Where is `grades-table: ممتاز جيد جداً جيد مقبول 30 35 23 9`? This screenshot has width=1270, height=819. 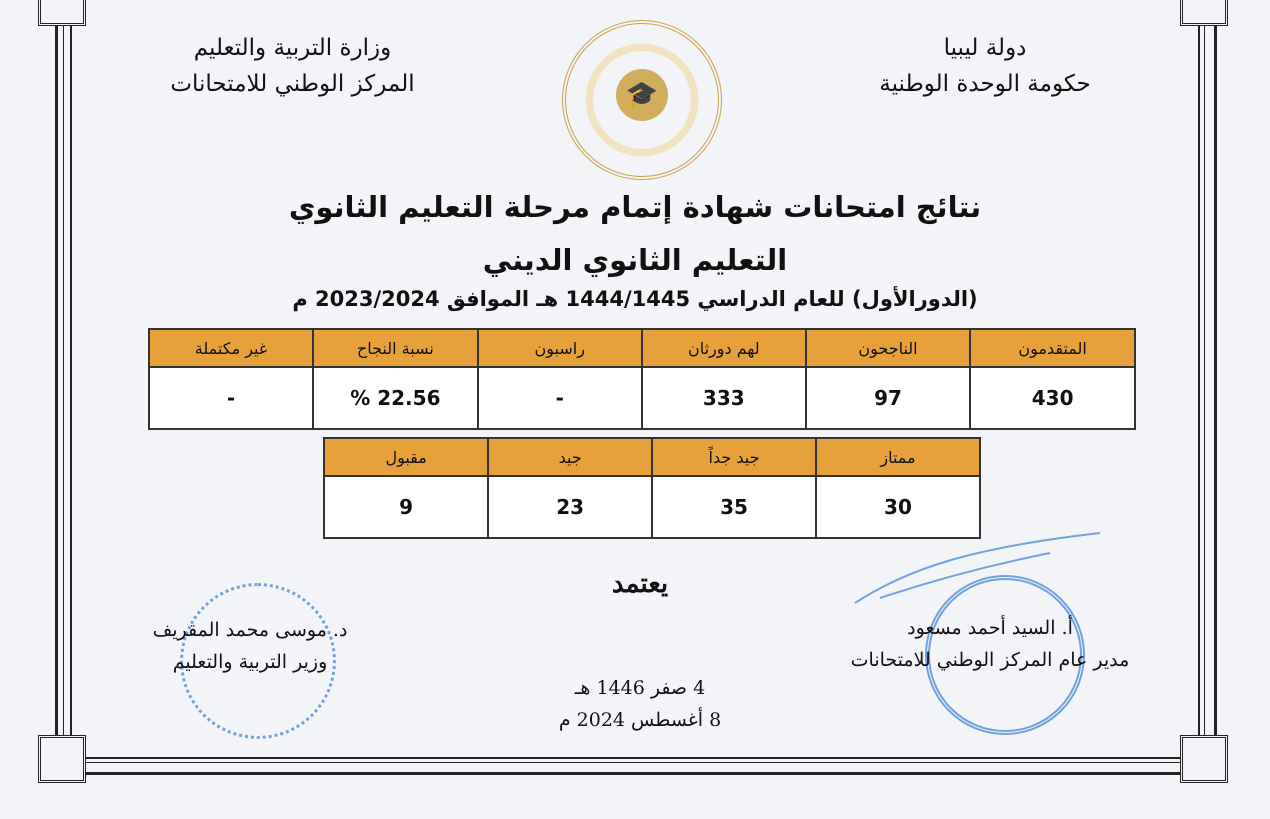
grades-table: ممتاز جيد جداً جيد مقبول 30 35 23 9 is located at coordinates (652, 488).